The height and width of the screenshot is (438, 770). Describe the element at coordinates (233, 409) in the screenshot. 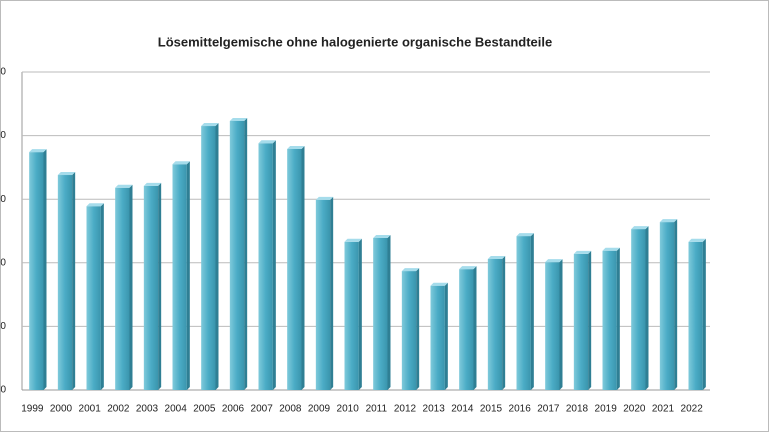

I see `x-tick-label: 2006` at that location.